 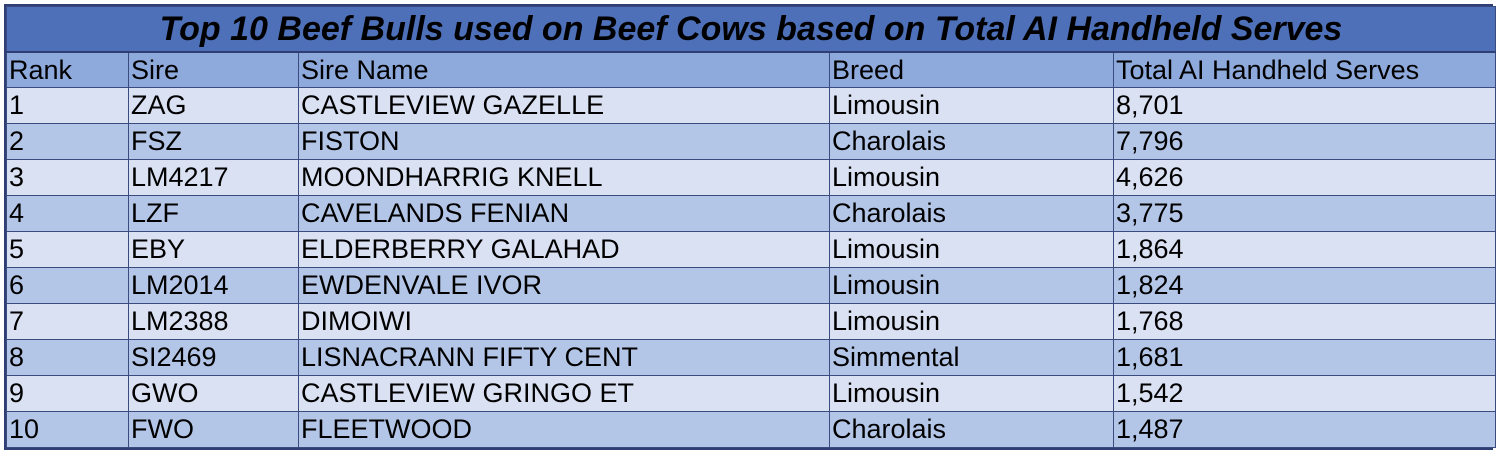 I want to click on table-row: 5 EBY ELDERBERRY GALAHAD Limousin 1,864, so click(x=751, y=249).